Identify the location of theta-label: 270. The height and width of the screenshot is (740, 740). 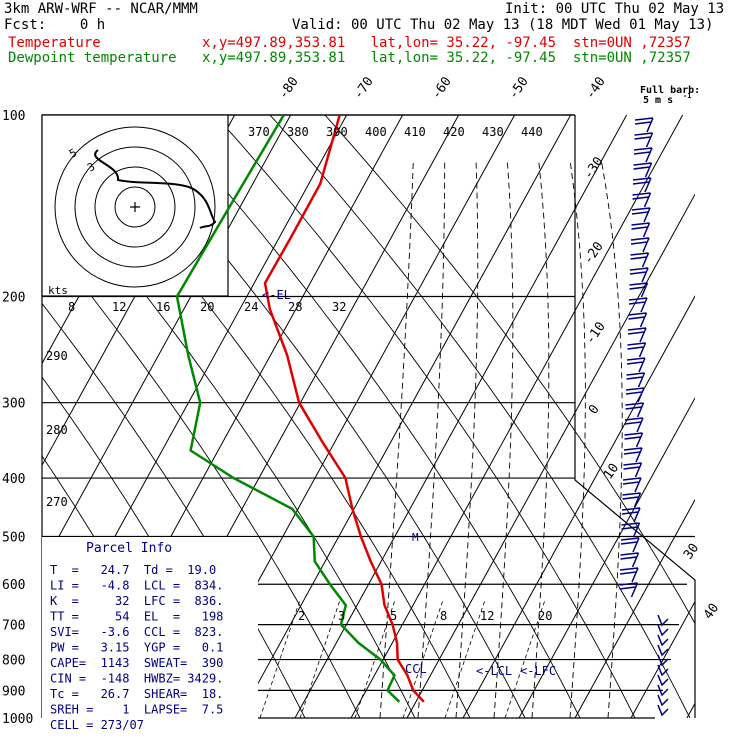
(57, 502).